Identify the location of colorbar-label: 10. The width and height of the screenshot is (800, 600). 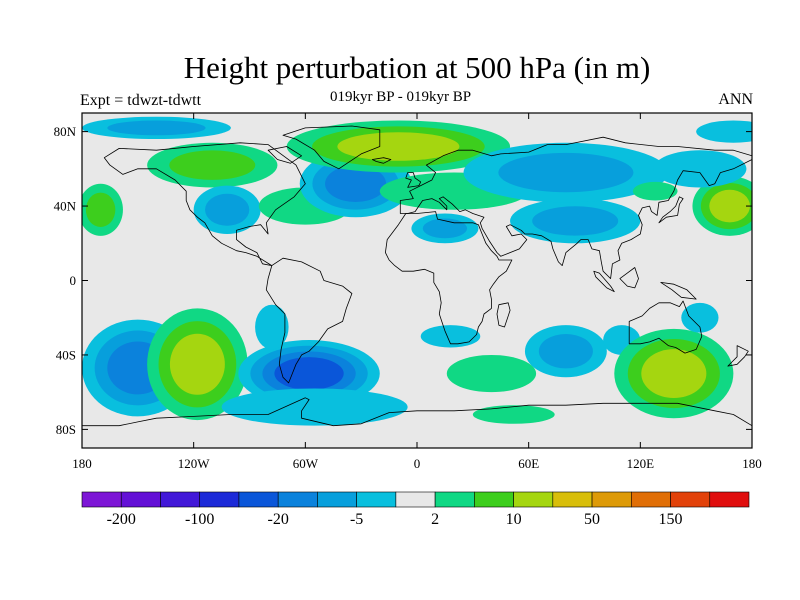
(514, 519).